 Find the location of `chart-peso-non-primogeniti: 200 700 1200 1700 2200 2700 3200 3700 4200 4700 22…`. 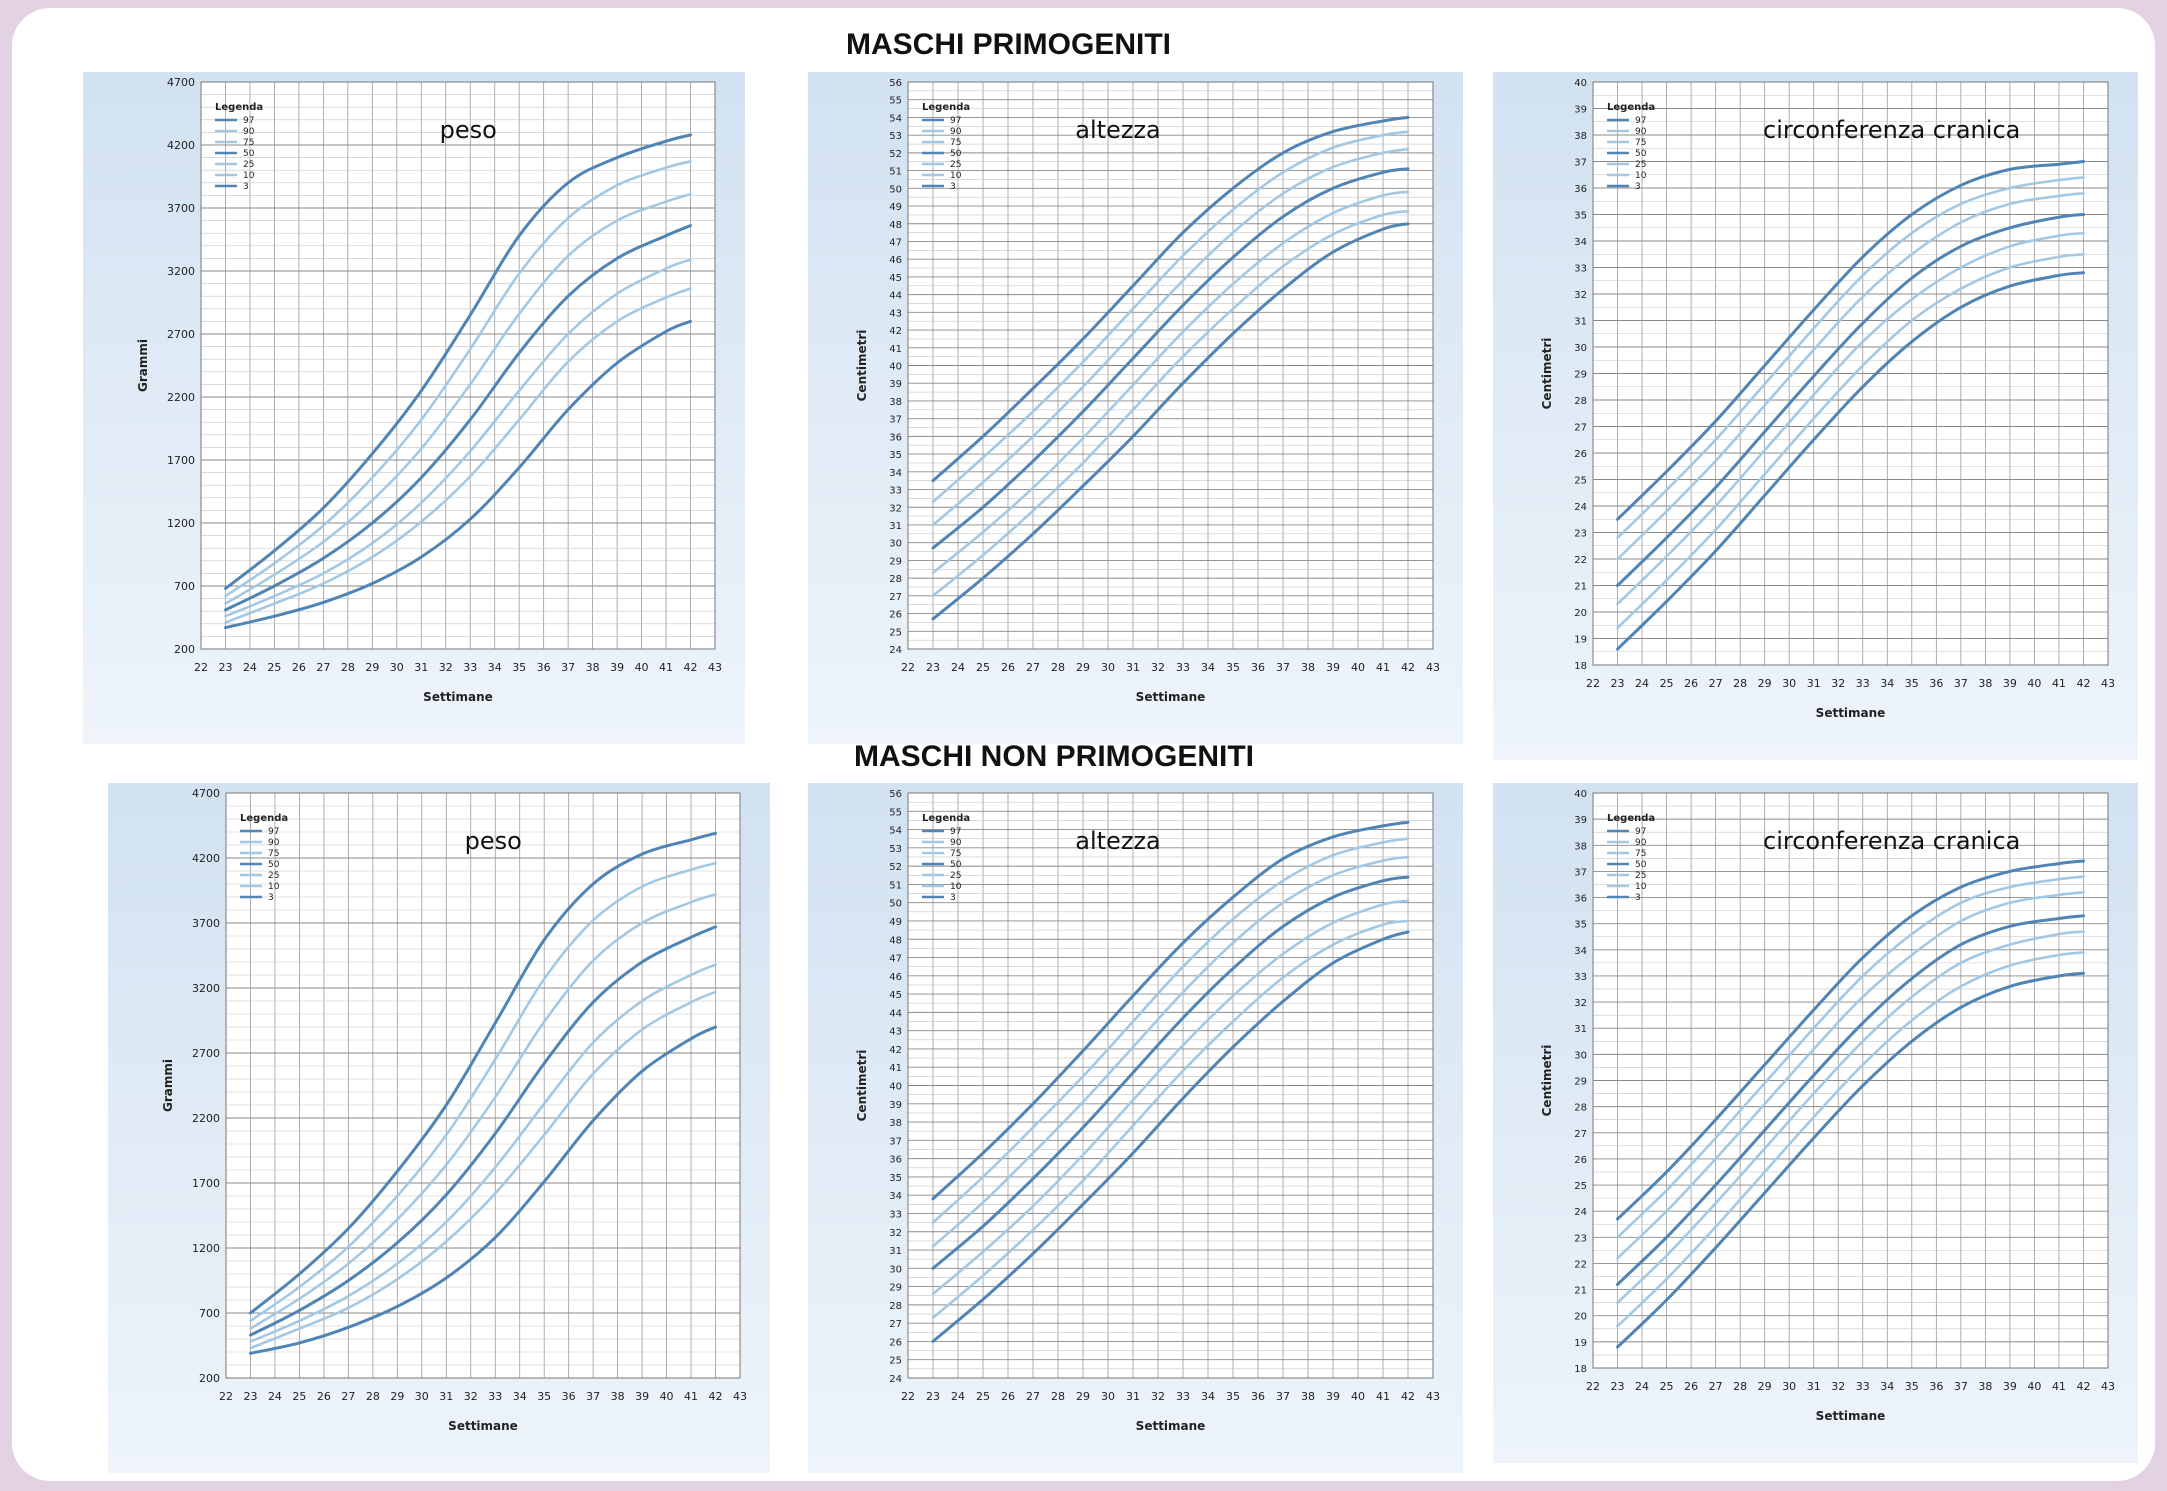

chart-peso-non-primogeniti: 200 700 1200 1700 2200 2700 3200 3700 4200 4700 22… is located at coordinates (439, 1128).